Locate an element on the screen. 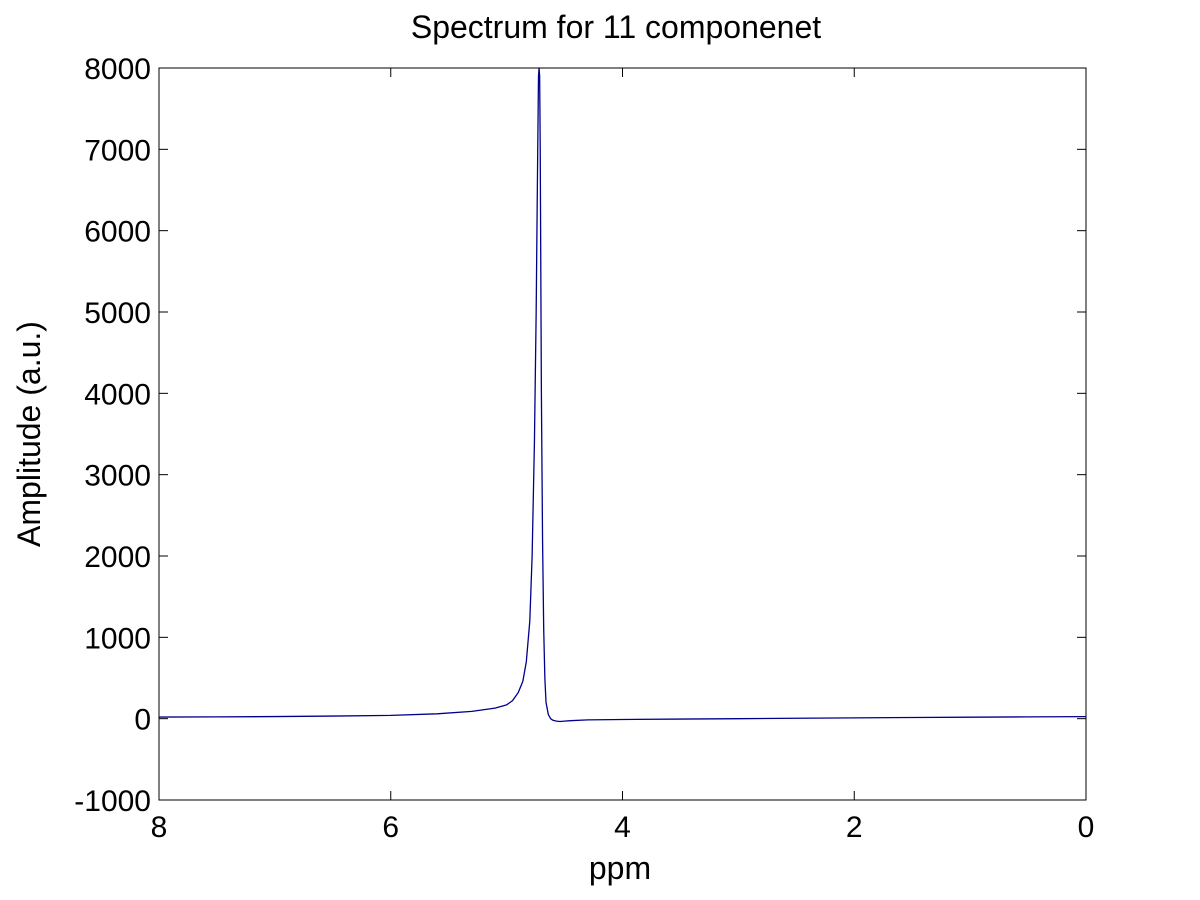 This screenshot has width=1200, height=900. y-tick-label-9: 8000 is located at coordinates (117, 69).